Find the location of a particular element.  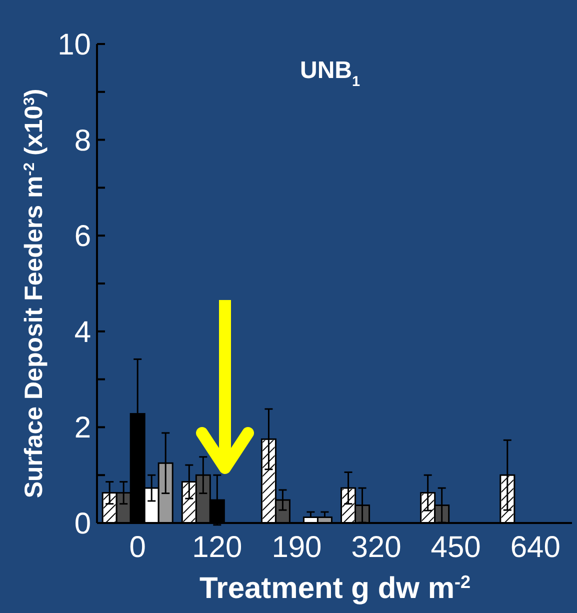

y-tick-label: 8 is located at coordinates (82, 141).